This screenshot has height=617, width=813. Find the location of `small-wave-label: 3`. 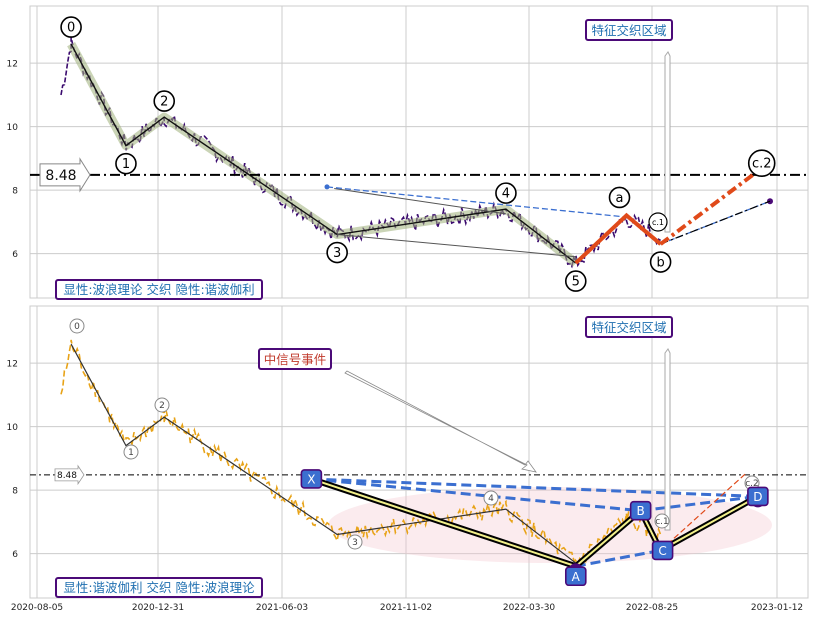

small-wave-label: 3 is located at coordinates (355, 543).